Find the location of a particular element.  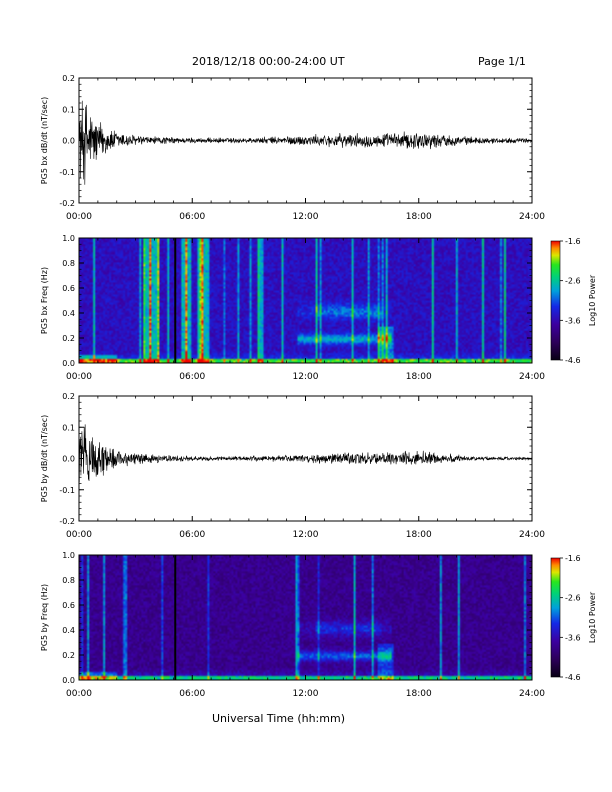

date-range-title: 2018/12/18 00:00-24:00 UT is located at coordinates (268, 61).